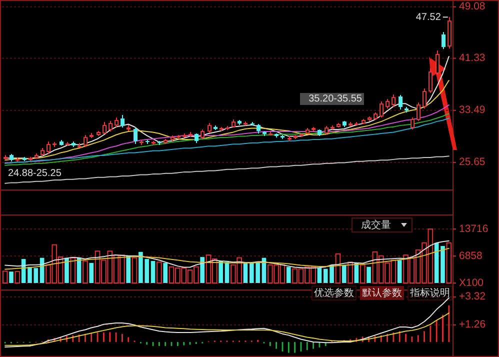  What do you see at coordinates (35, 174) in the screenshot?
I see `annotation: 24.88-25.25` at bounding box center [35, 174].